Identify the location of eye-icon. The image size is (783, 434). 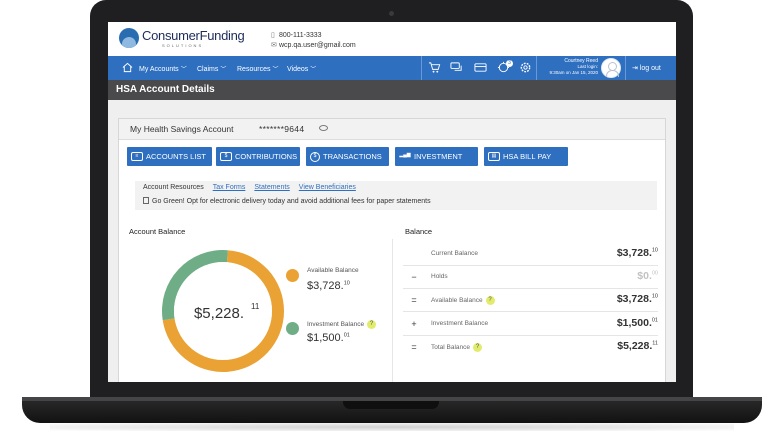
(323, 128).